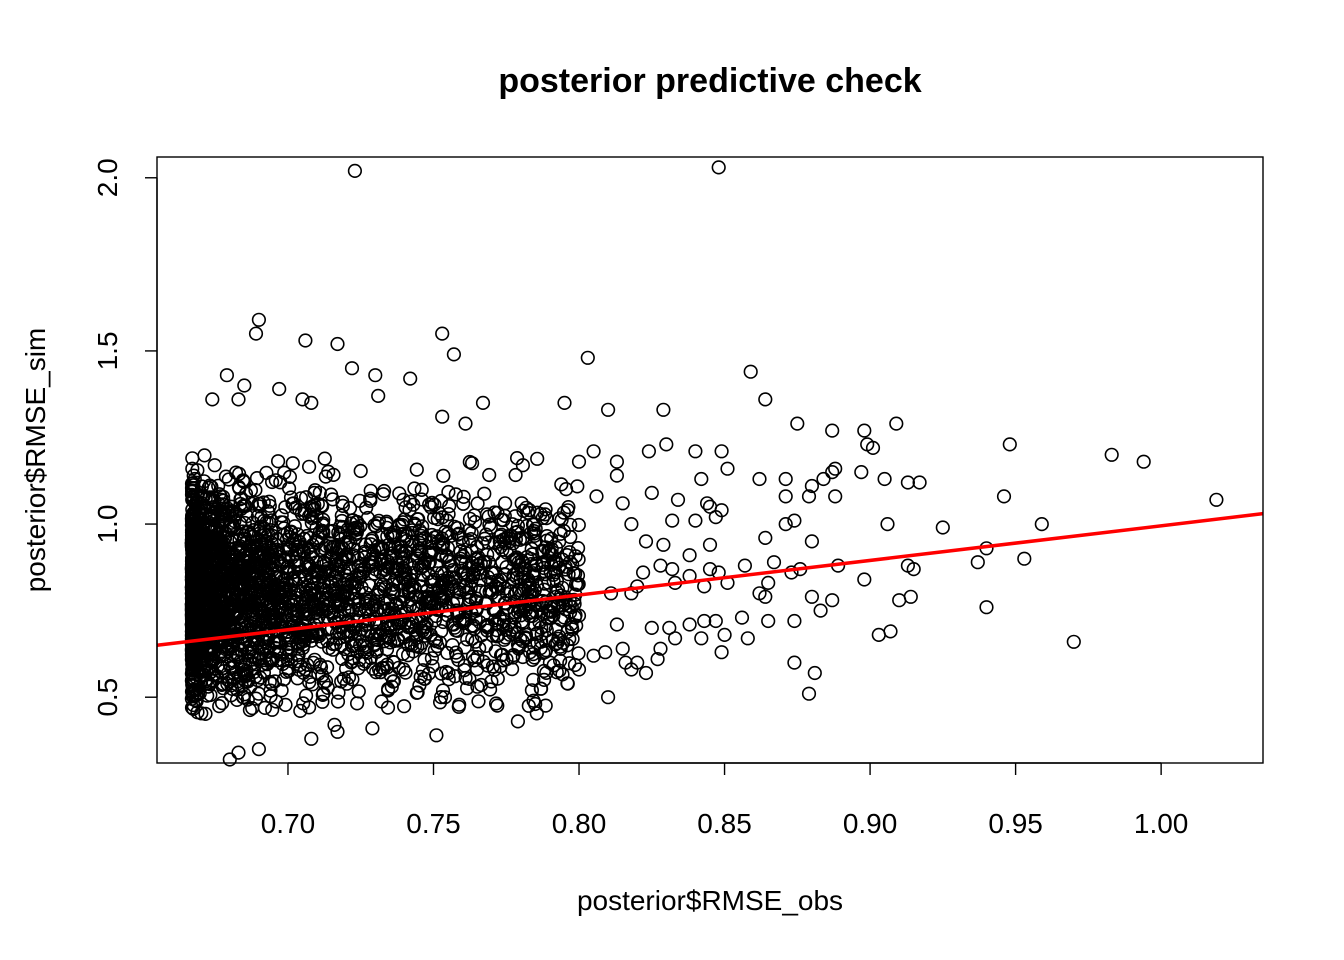  What do you see at coordinates (1161, 823) in the screenshot?
I see `x-tick-label: 1.00` at bounding box center [1161, 823].